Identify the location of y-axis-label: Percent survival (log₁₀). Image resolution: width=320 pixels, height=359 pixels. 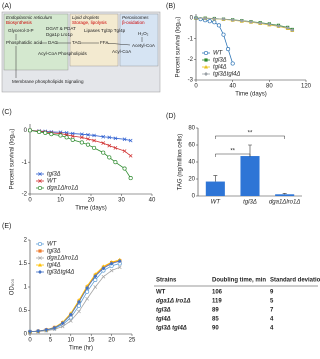
(179, 47).